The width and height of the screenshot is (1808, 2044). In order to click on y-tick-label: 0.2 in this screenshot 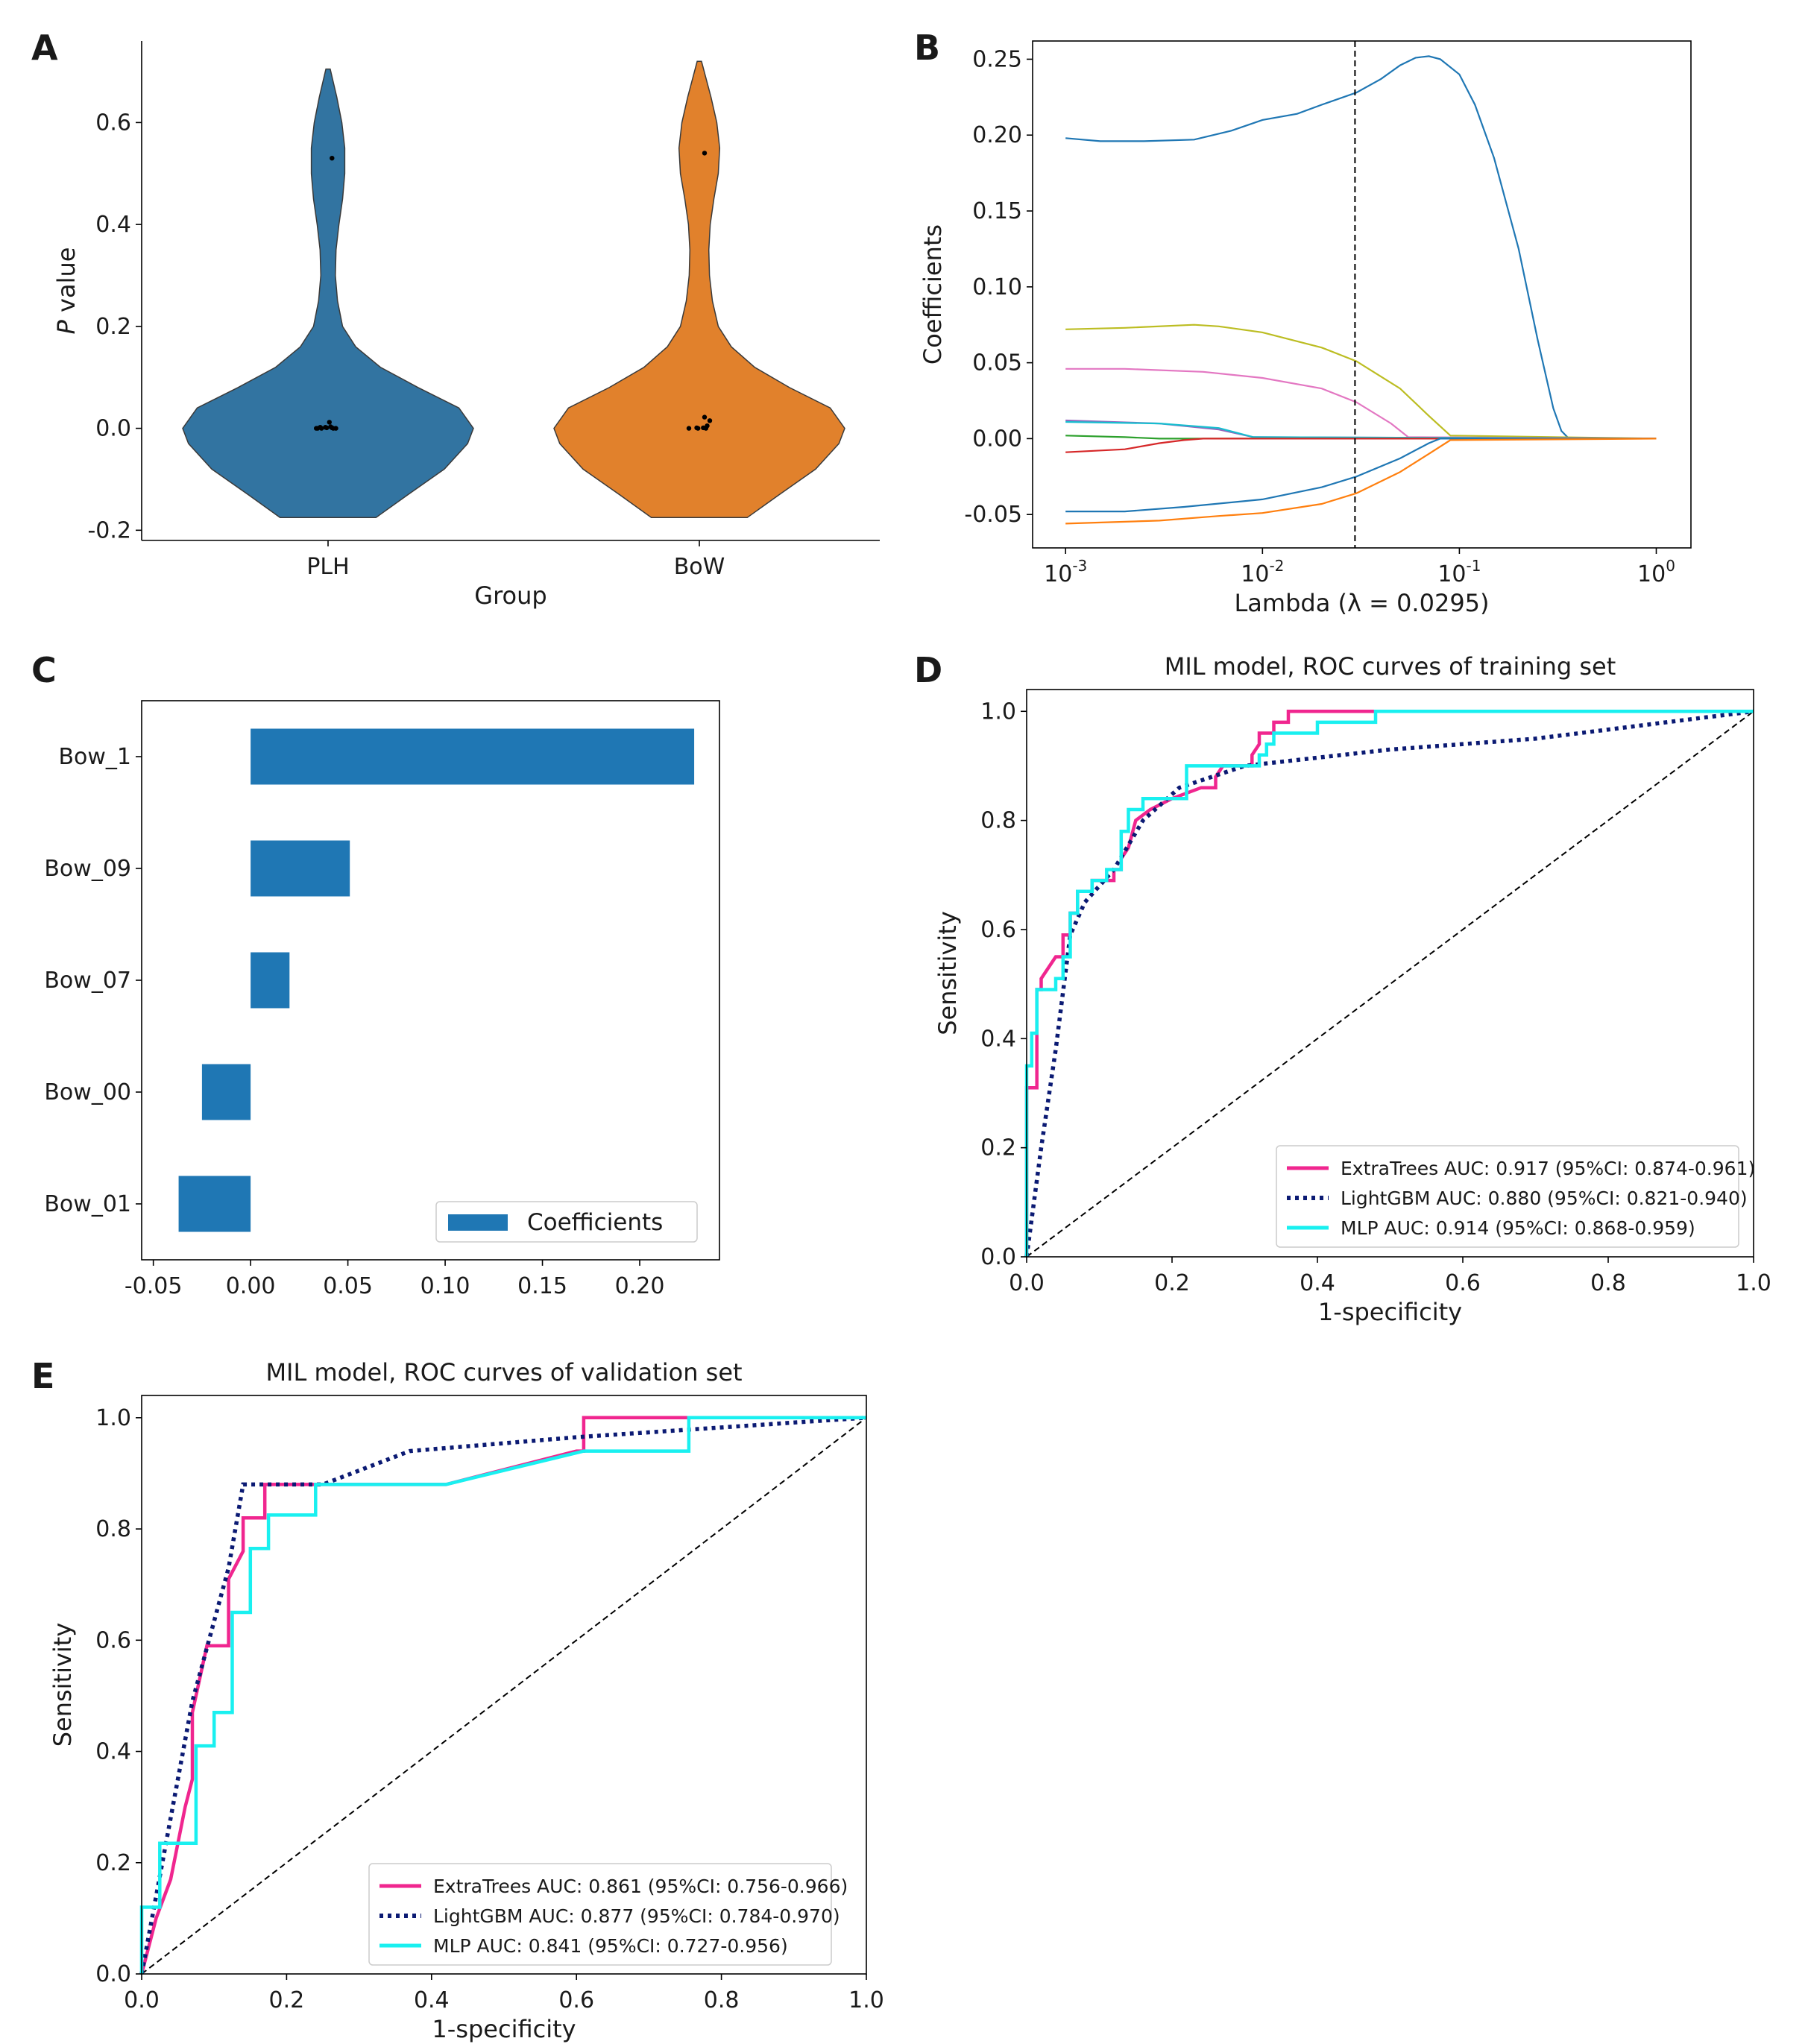, I will do `click(113, 1863)`.